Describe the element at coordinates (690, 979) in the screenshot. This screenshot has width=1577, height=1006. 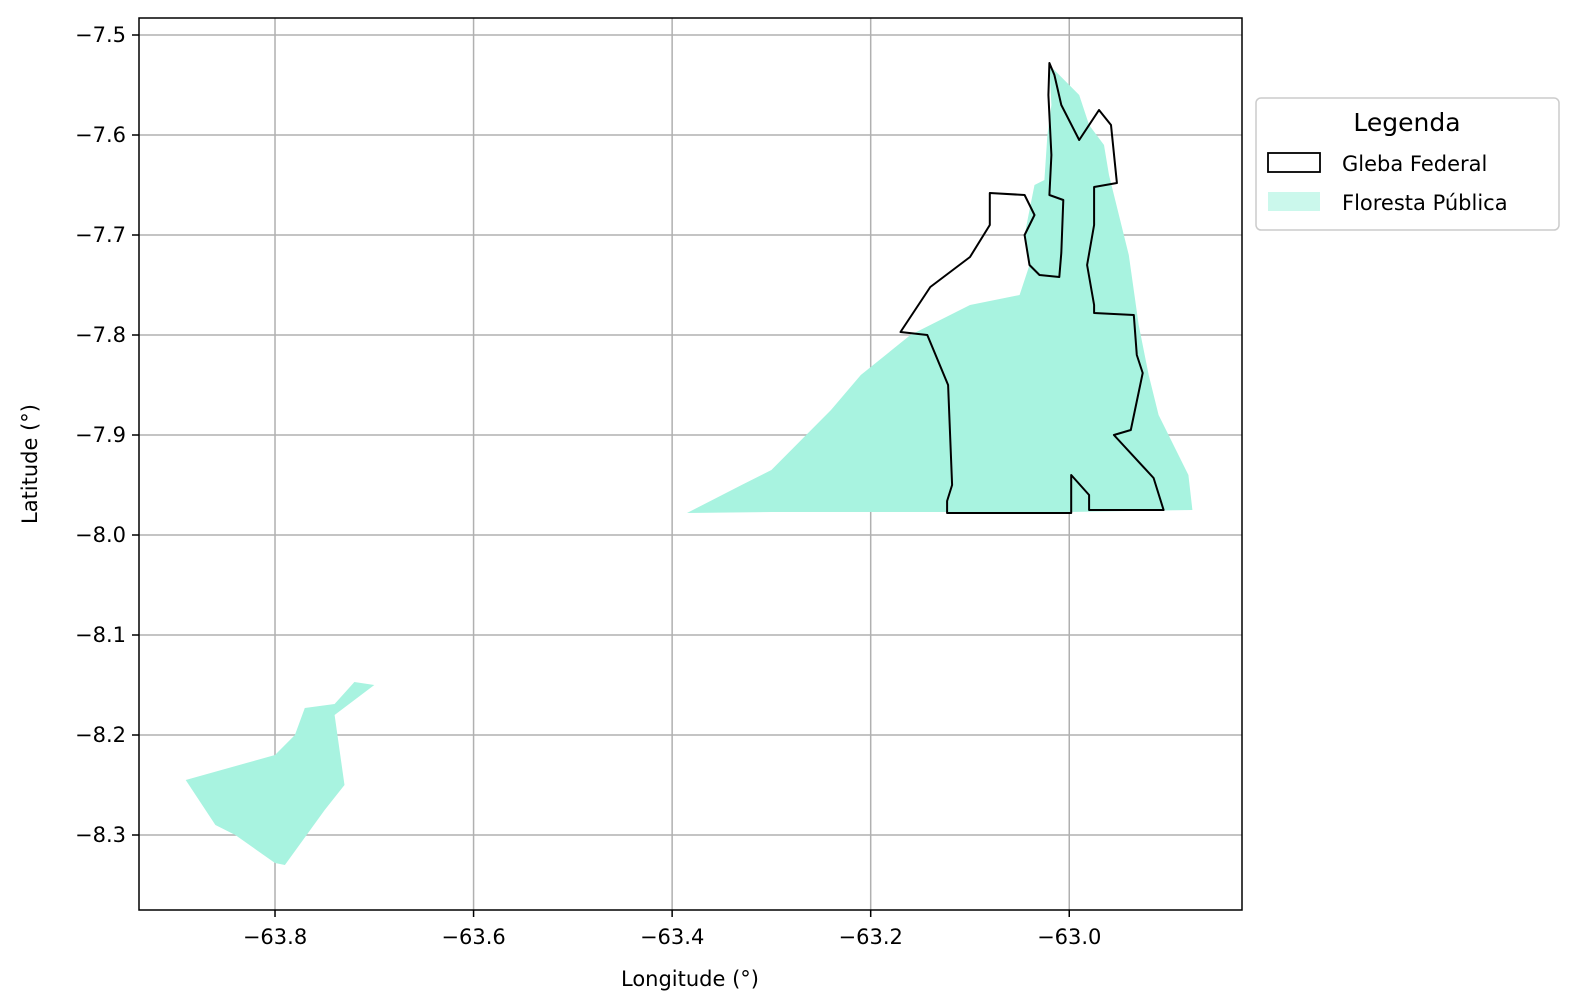
I see `x-axis-label: Longitude (°)` at that location.